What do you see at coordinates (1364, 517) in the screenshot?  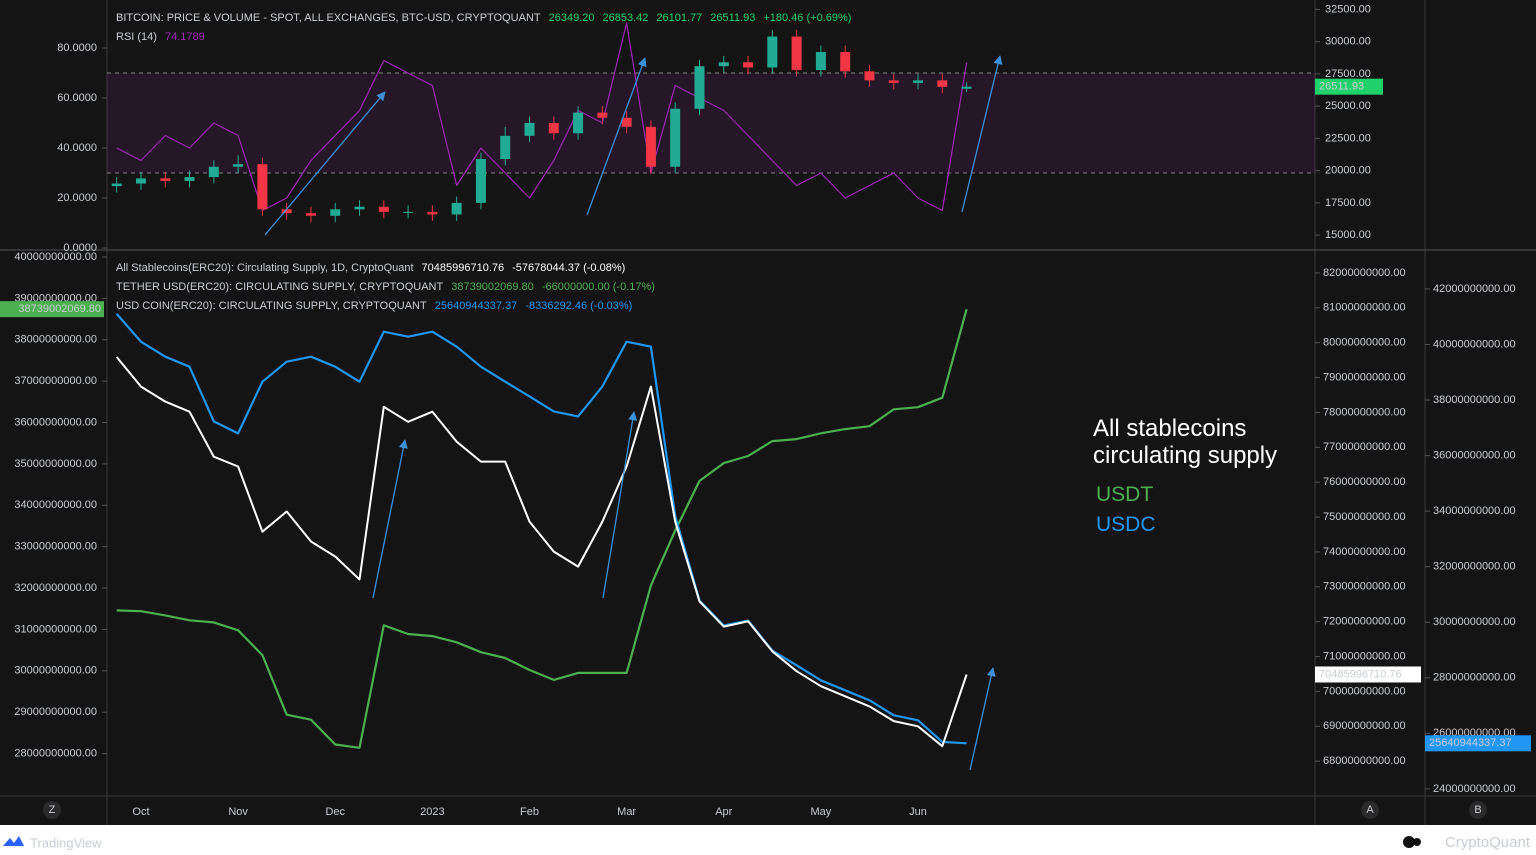 I see `y-tick-label: 75000000000.00` at bounding box center [1364, 517].